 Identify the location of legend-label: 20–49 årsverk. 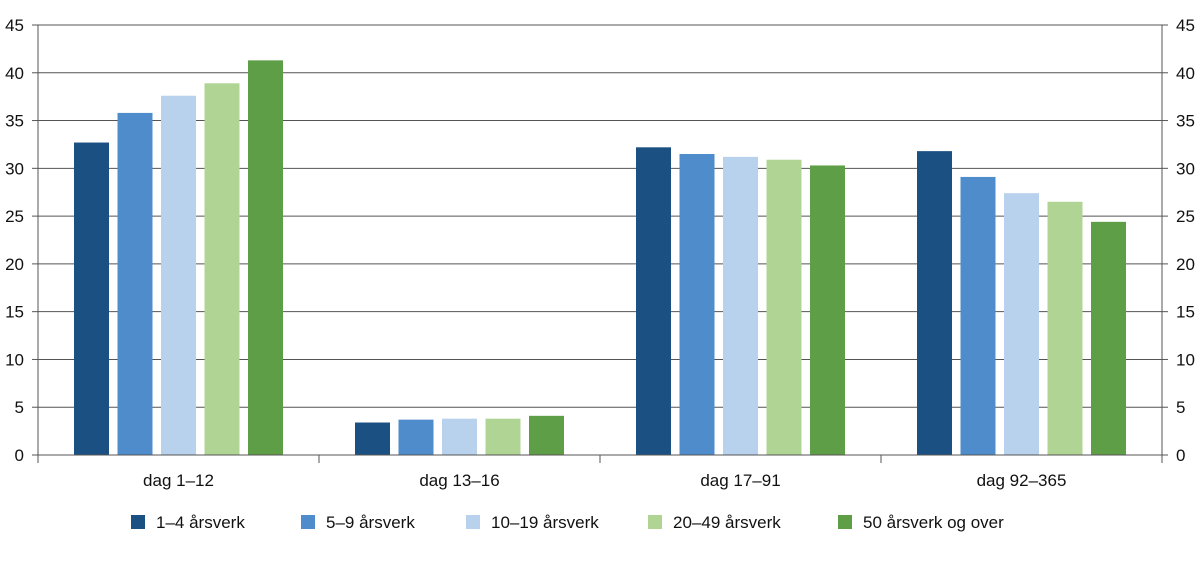
(727, 522).